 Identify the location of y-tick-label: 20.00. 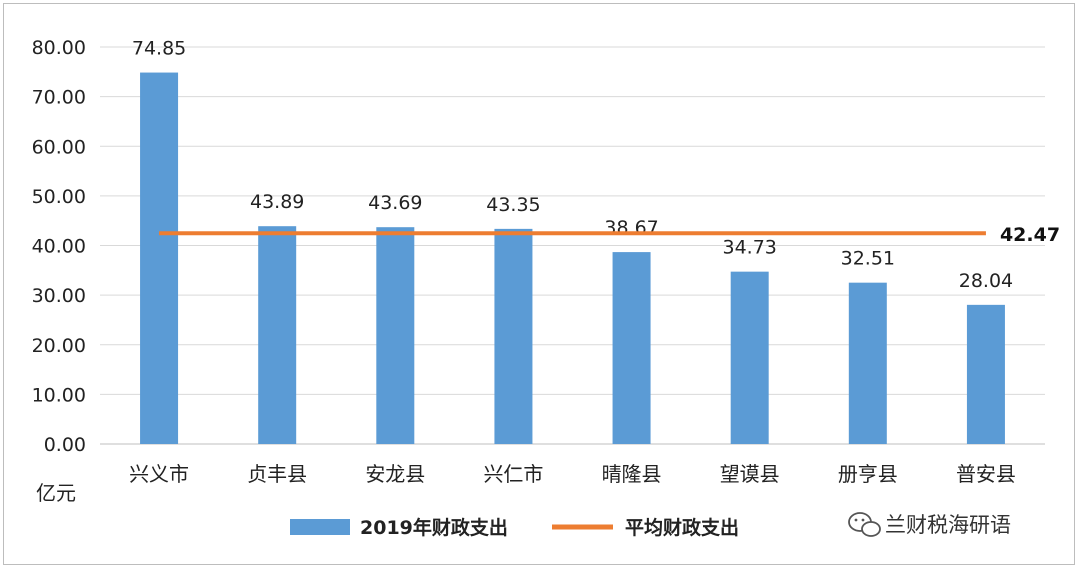
(59, 346).